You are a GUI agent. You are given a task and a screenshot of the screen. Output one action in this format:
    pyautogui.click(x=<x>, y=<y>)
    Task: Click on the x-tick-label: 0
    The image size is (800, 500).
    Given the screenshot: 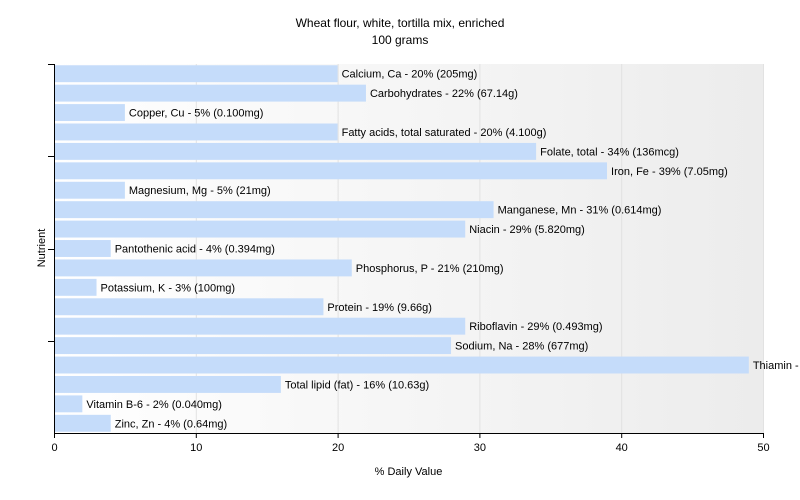 What is the action you would take?
    pyautogui.click(x=54, y=448)
    